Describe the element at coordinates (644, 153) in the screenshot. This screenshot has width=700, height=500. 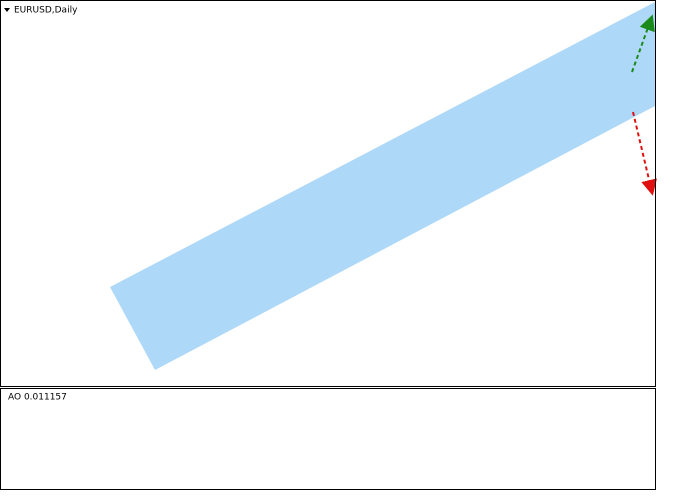
I see `down-arrow` at that location.